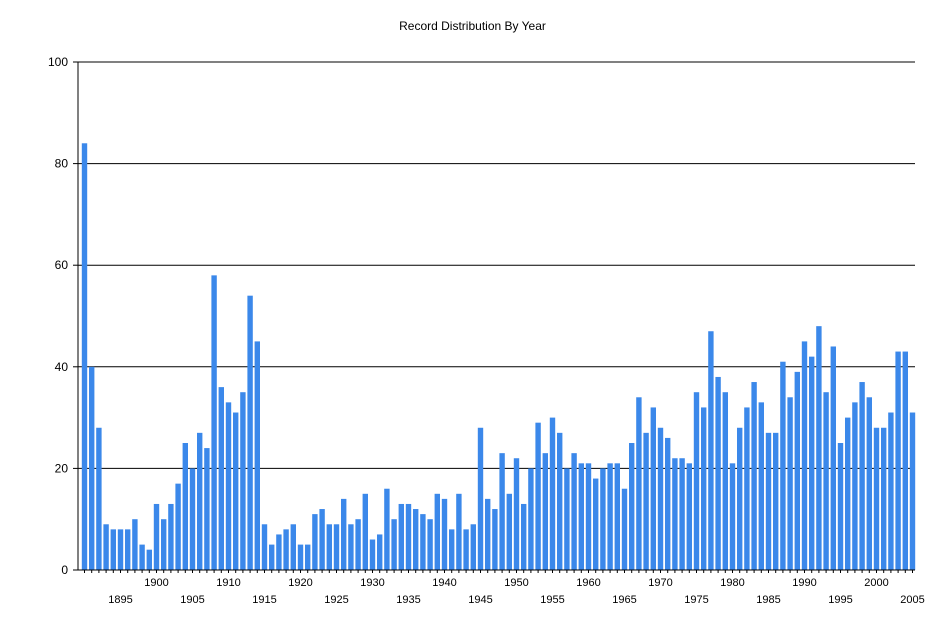 This screenshot has height=630, width=945. I want to click on x-tick-label: 1995, so click(840, 600).